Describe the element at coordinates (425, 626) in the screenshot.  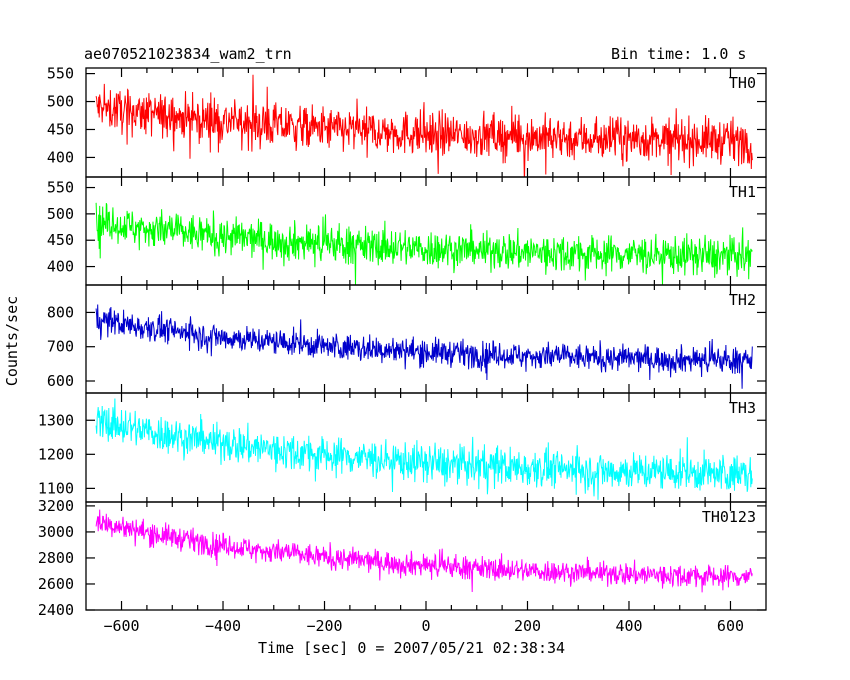
I see `x-tick-label: 0` at that location.